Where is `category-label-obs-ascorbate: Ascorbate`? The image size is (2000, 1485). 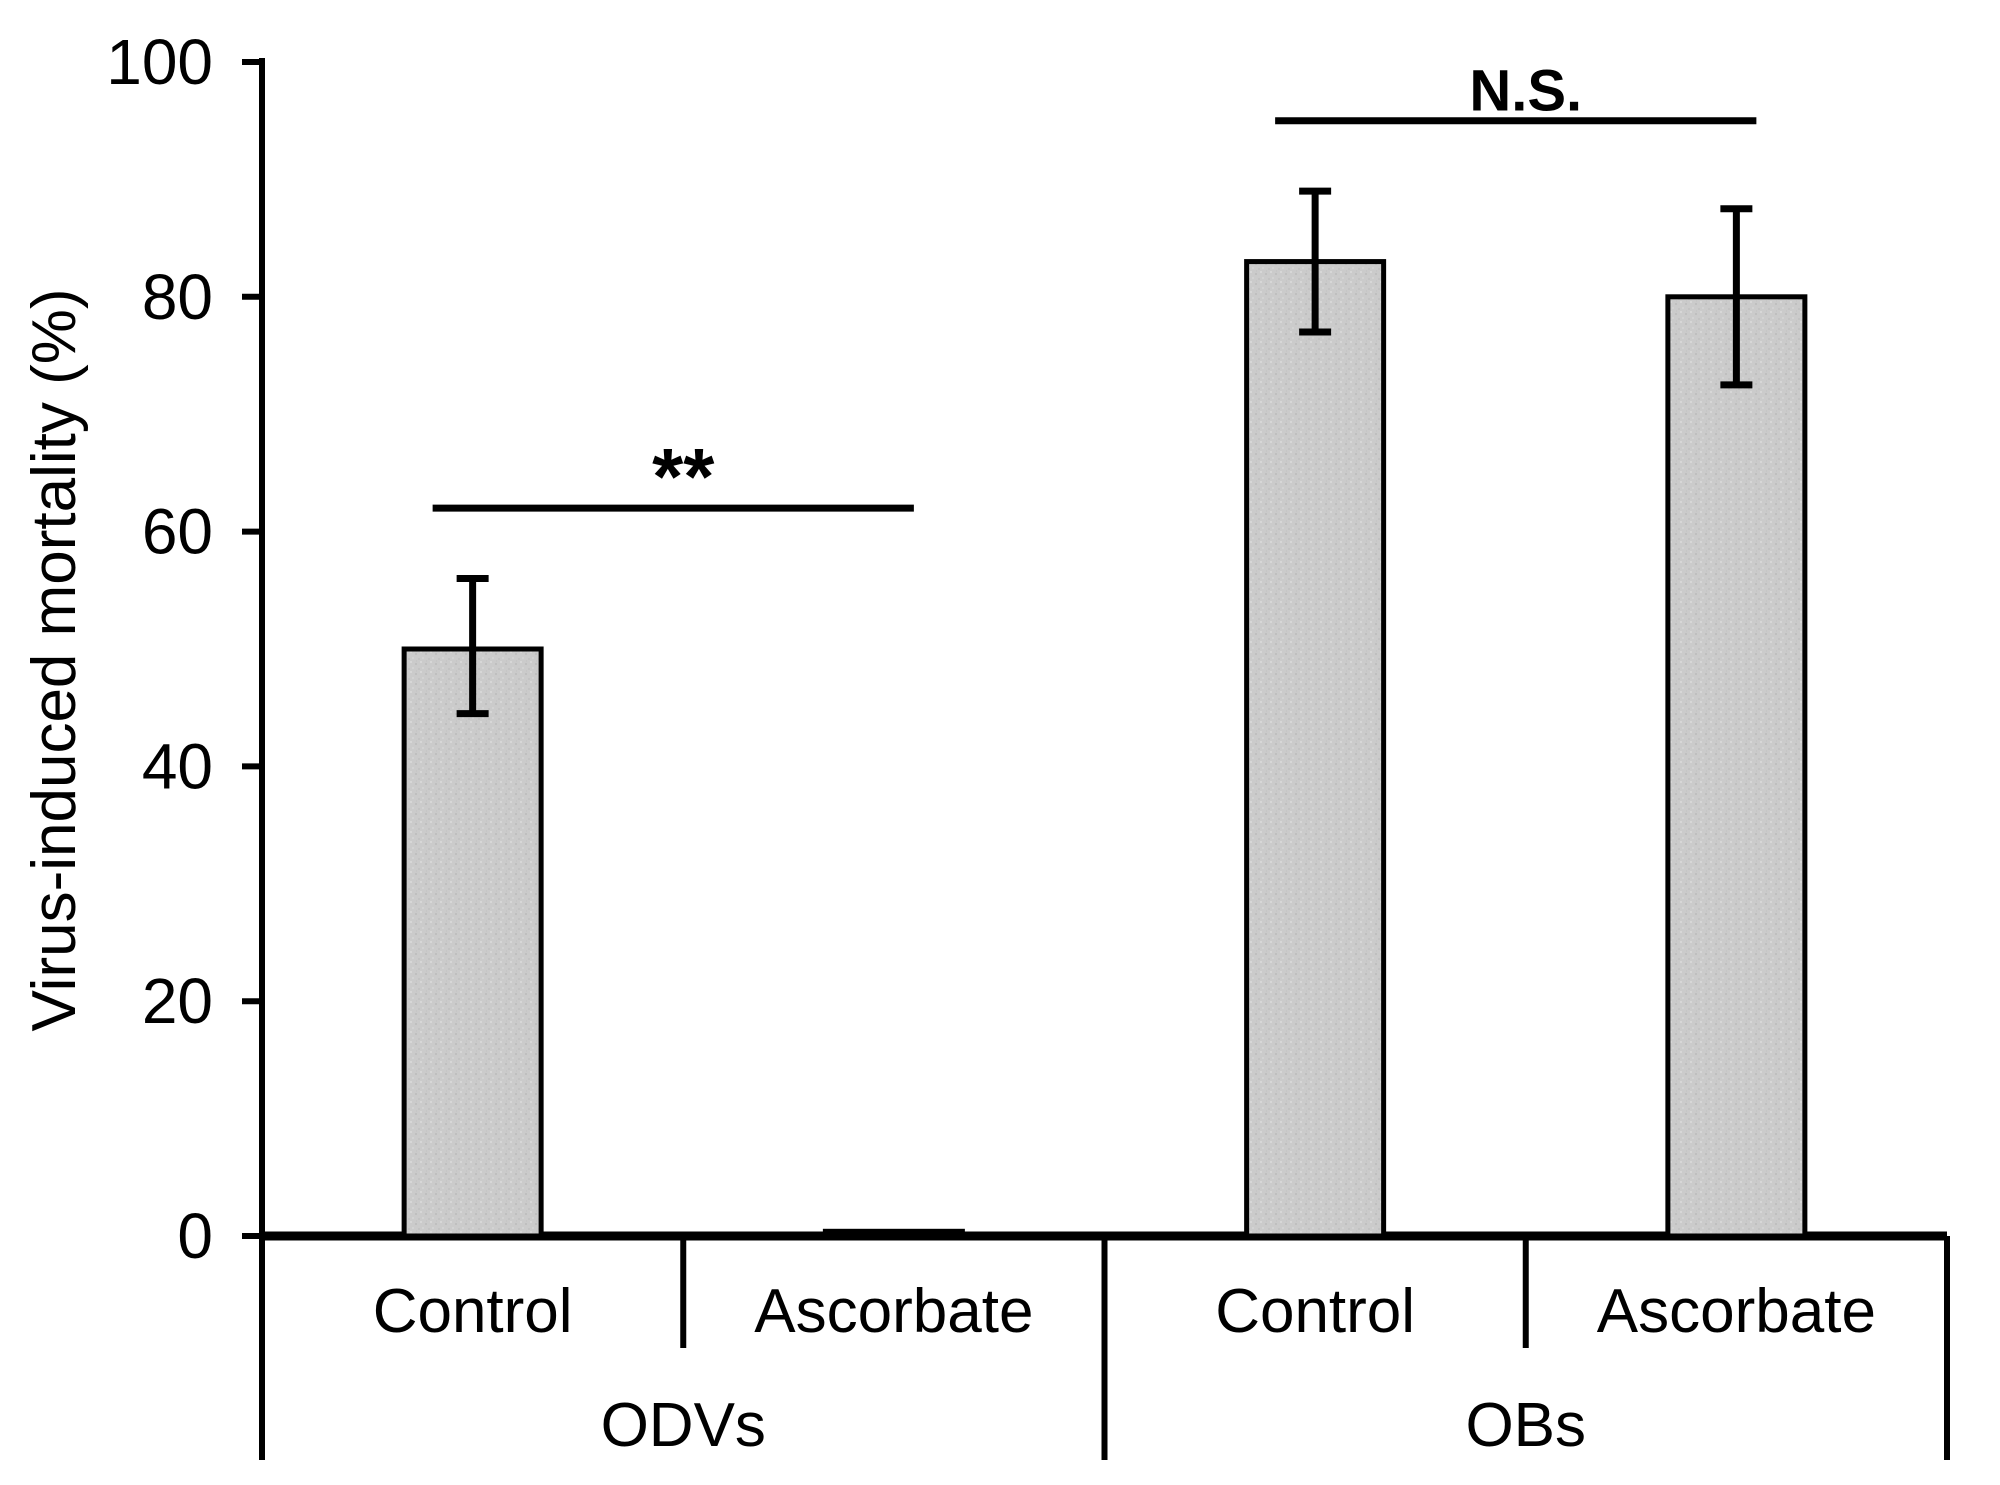 category-label-obs-ascorbate: Ascorbate is located at coordinates (1736, 1311).